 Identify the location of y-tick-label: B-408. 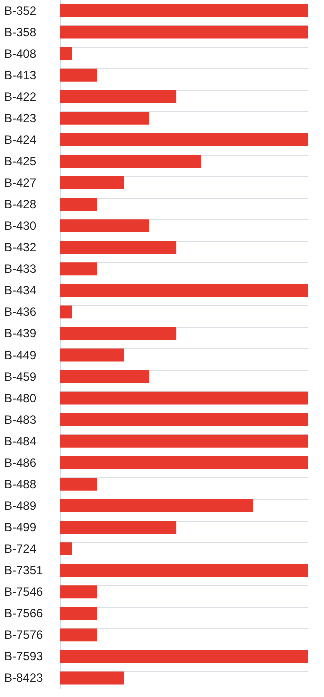
(20, 53).